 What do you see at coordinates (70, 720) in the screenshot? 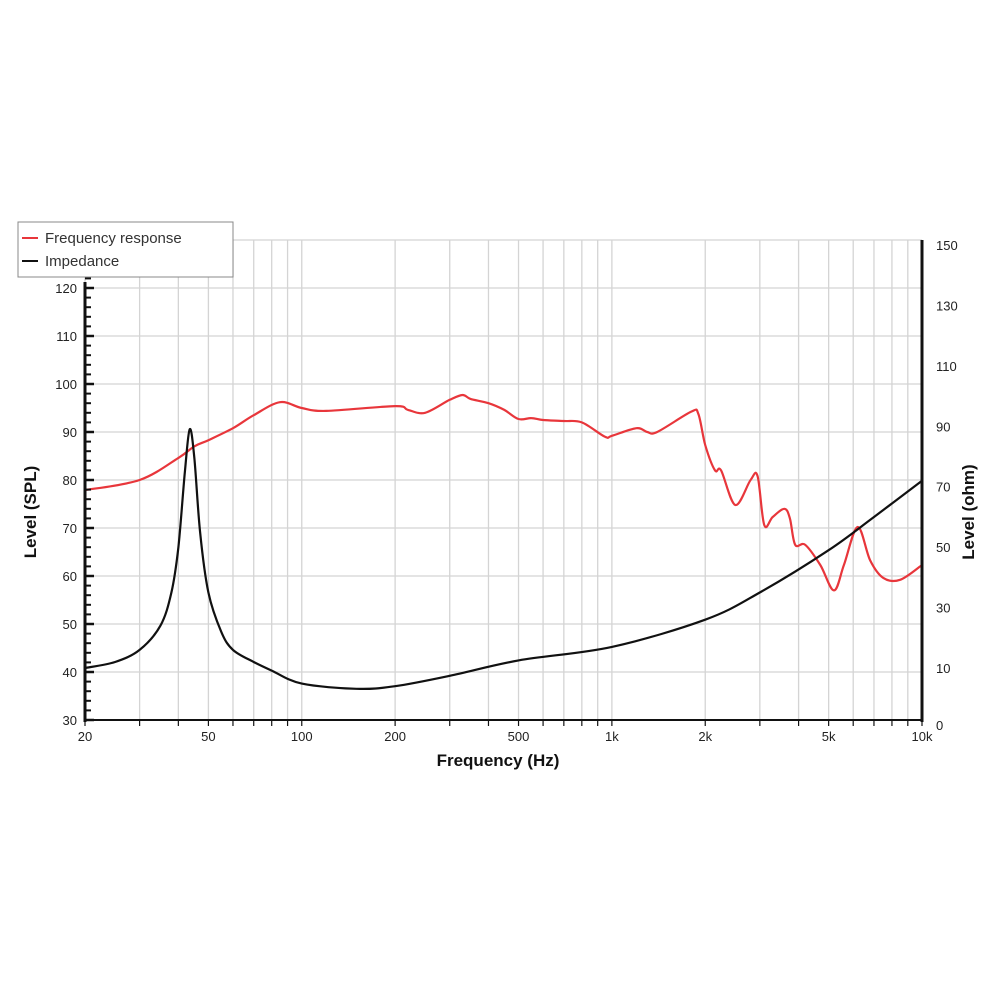
I see `y-tick-label: 30` at bounding box center [70, 720].